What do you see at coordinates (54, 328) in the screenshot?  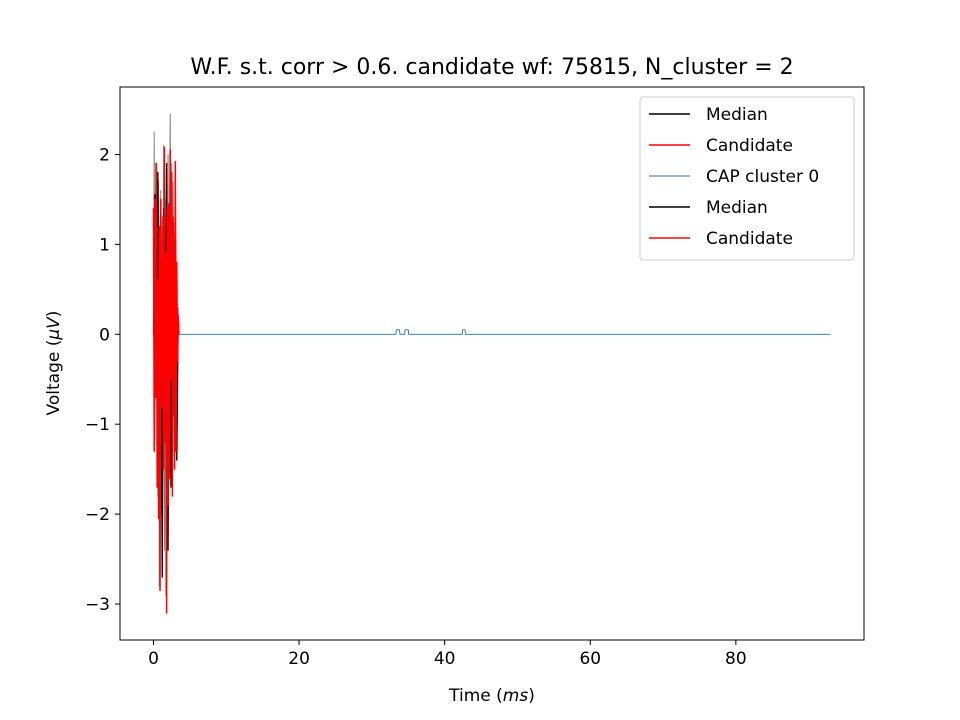 I see `y-axis-label-unit: μV` at bounding box center [54, 328].